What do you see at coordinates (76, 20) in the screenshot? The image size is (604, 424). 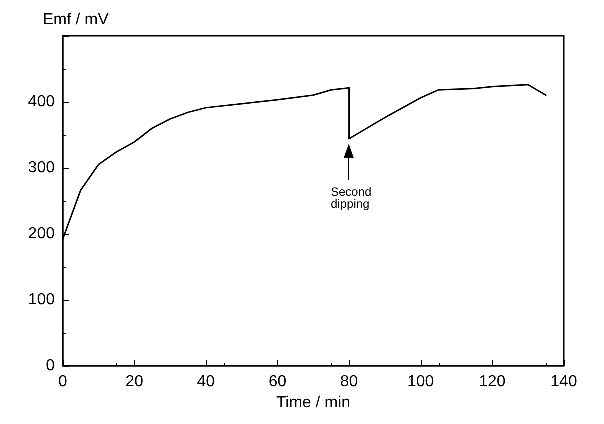 I see `y-axis-title: Emf / mV` at bounding box center [76, 20].